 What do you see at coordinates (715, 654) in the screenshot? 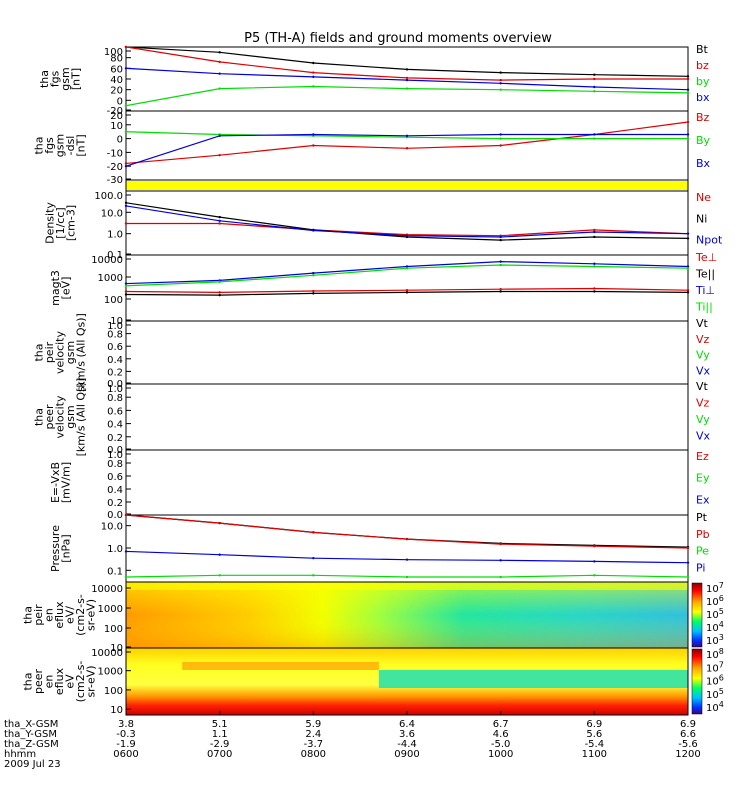
I see `colorbar-label: 10⁸` at bounding box center [715, 654].